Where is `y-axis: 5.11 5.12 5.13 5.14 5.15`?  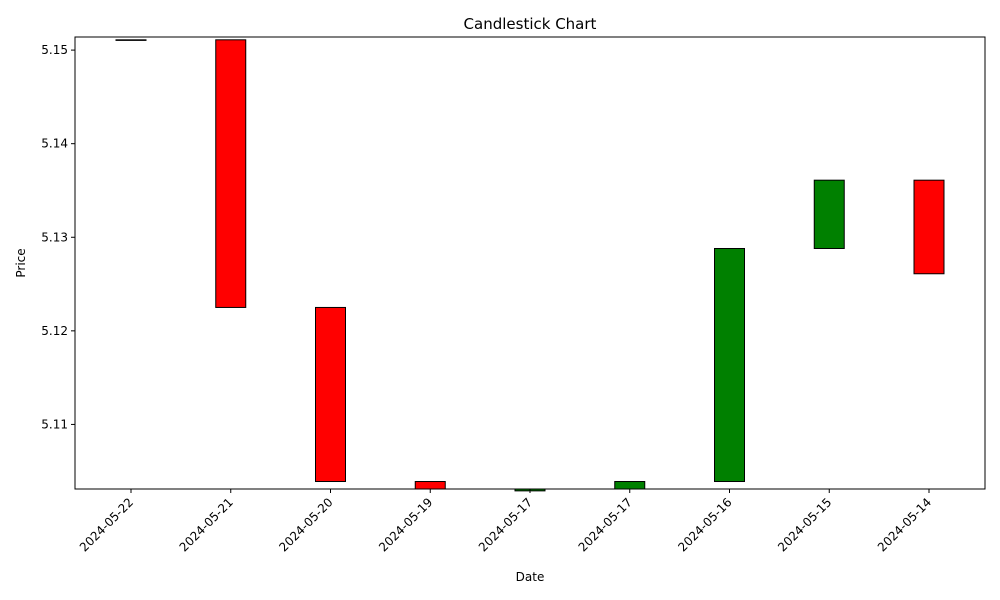 y-axis: 5.11 5.12 5.13 5.14 5.15 is located at coordinates (58, 237).